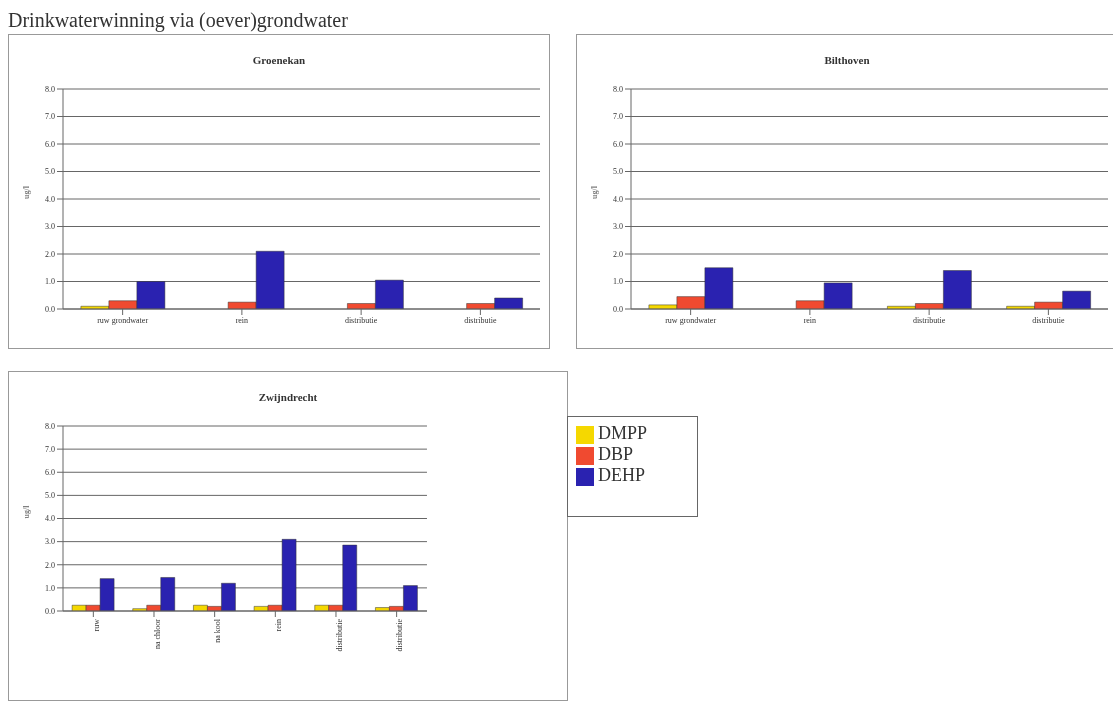  Describe the element at coordinates (615, 454) in the screenshot. I see `legend-label: DBP` at that location.